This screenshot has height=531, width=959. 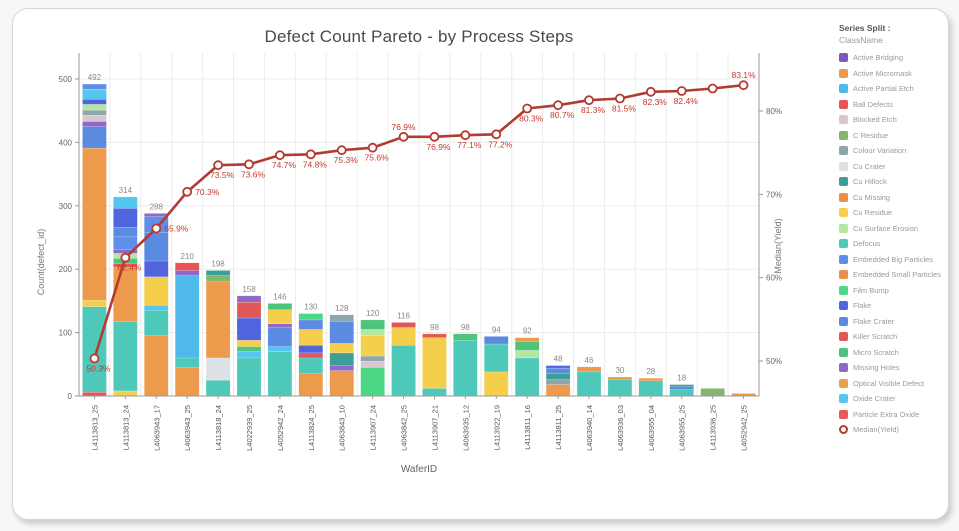 What do you see at coordinates (892, 88) in the screenshot?
I see `legend-item: Active Partial Etch` at bounding box center [892, 88].